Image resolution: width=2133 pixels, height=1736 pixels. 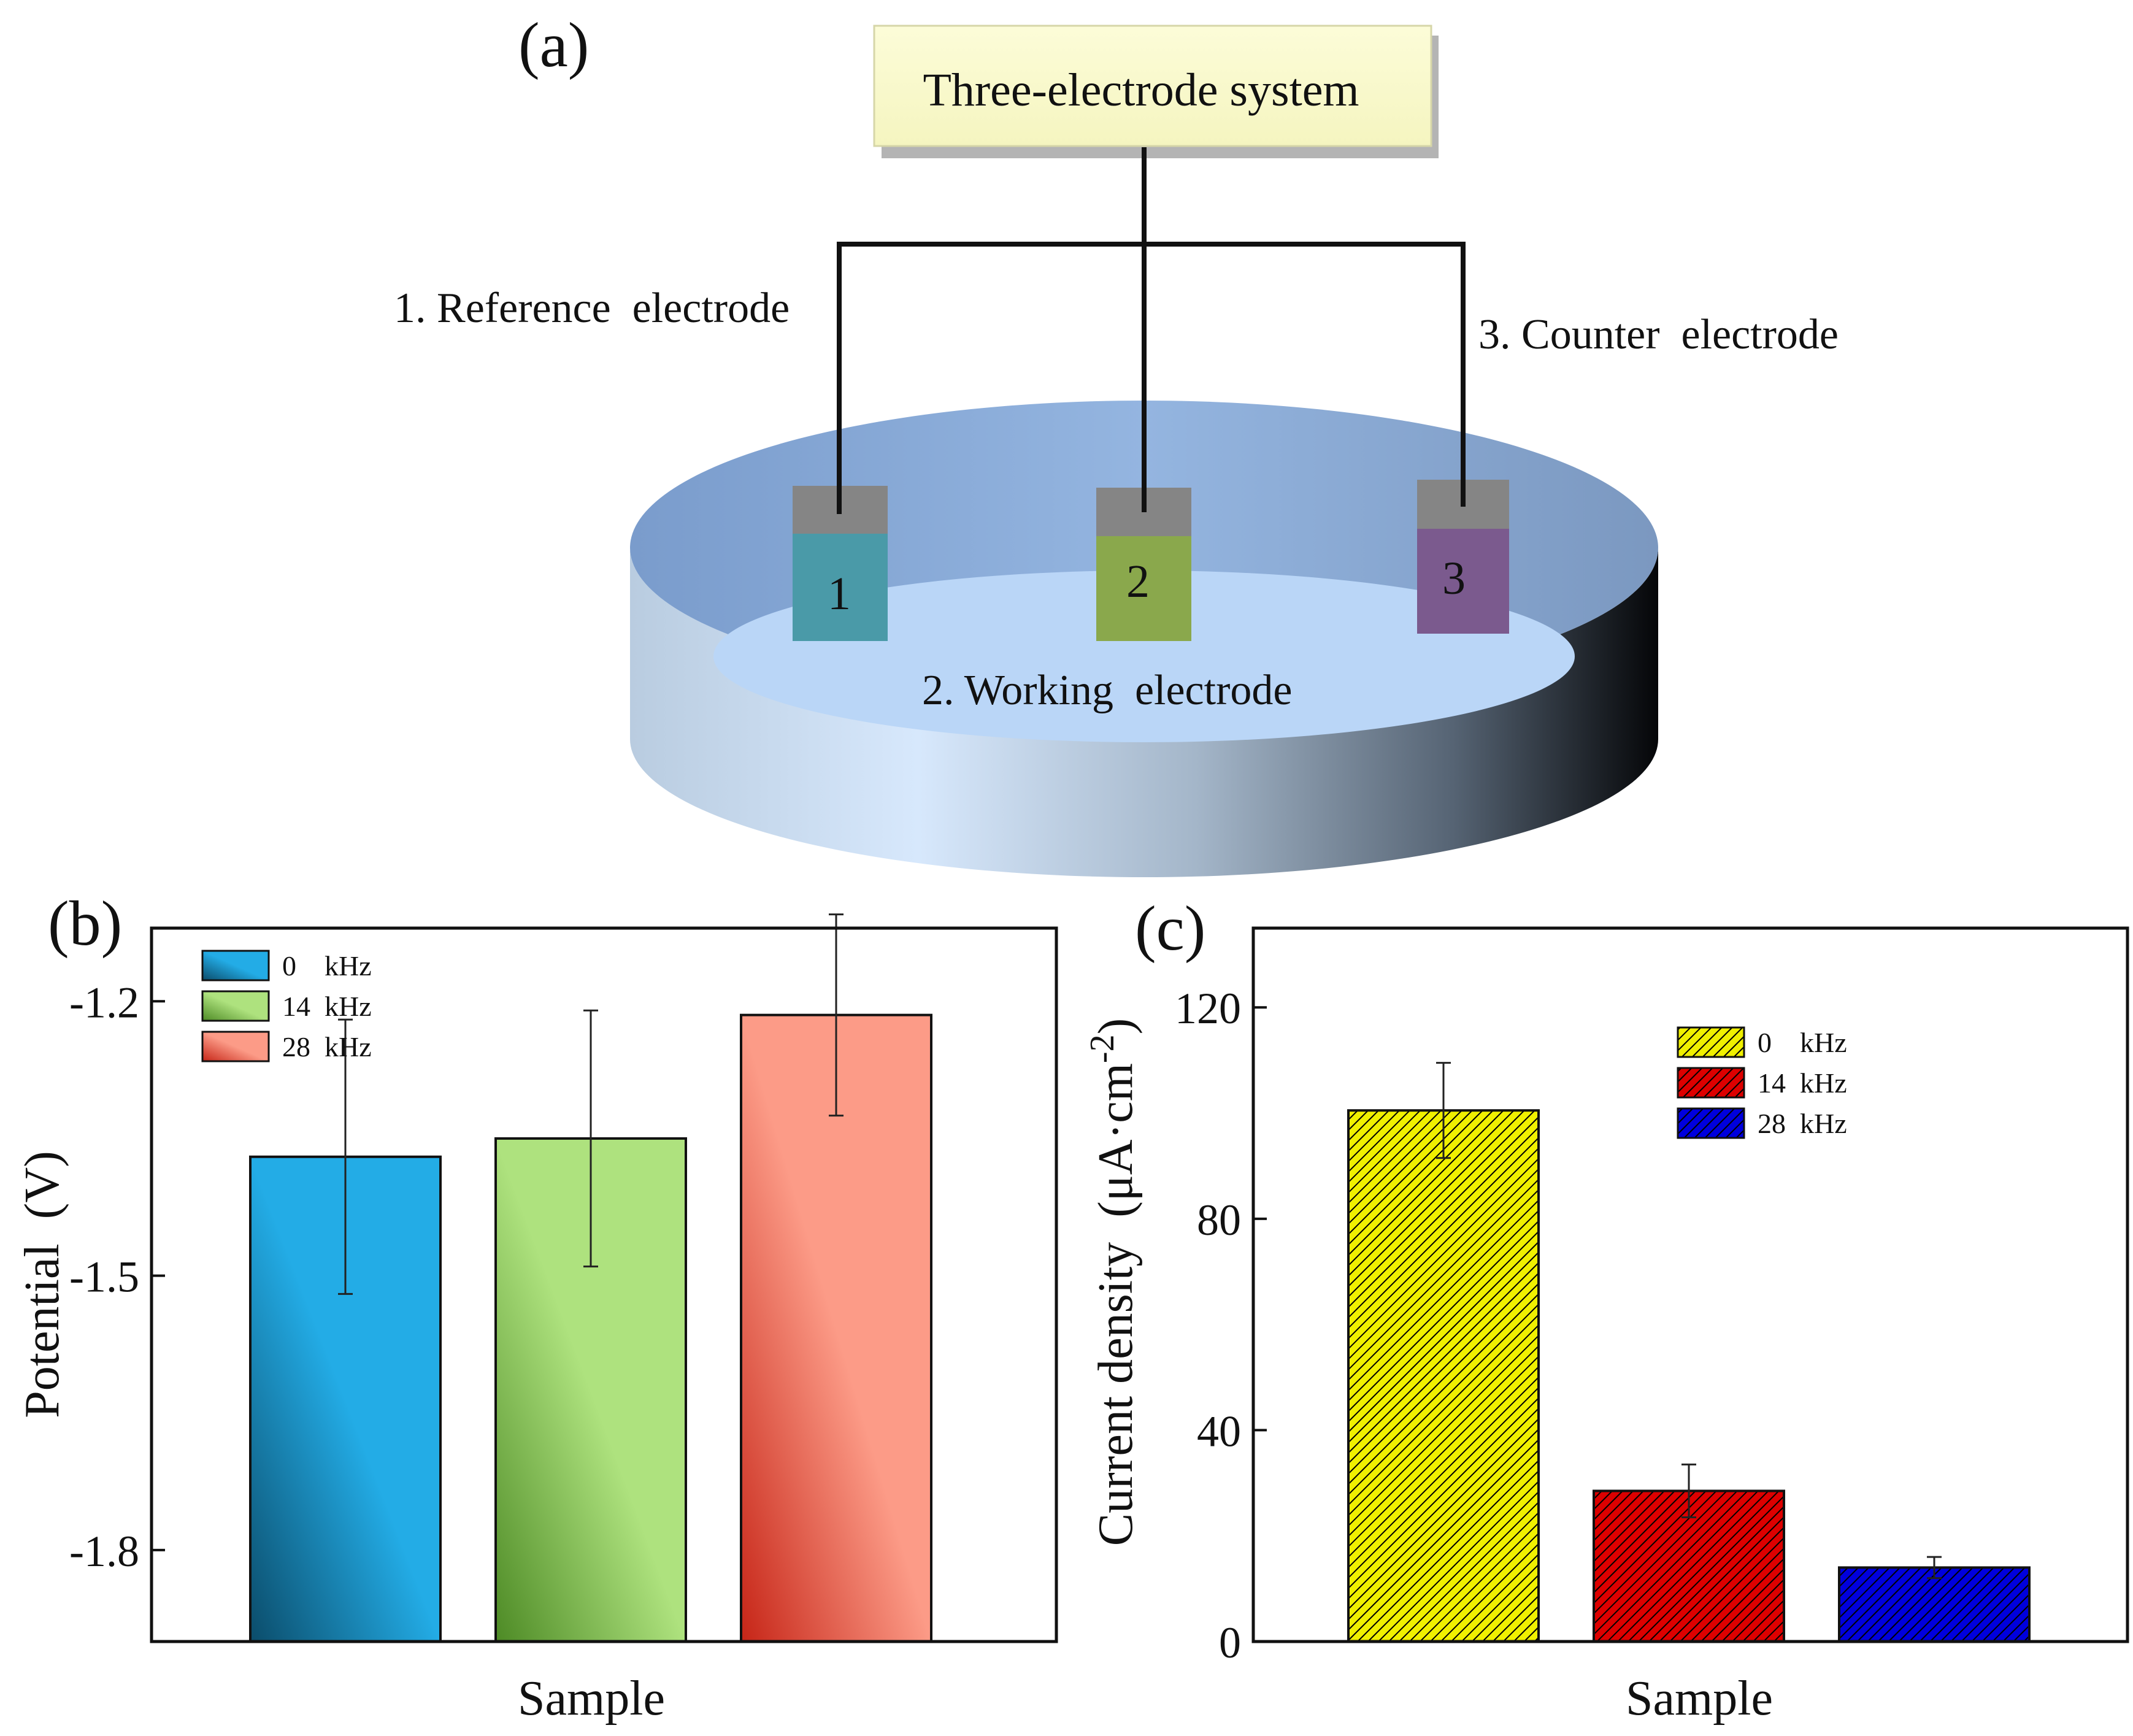 I want to click on dish-liquid-surface, so click(x=1144, y=656).